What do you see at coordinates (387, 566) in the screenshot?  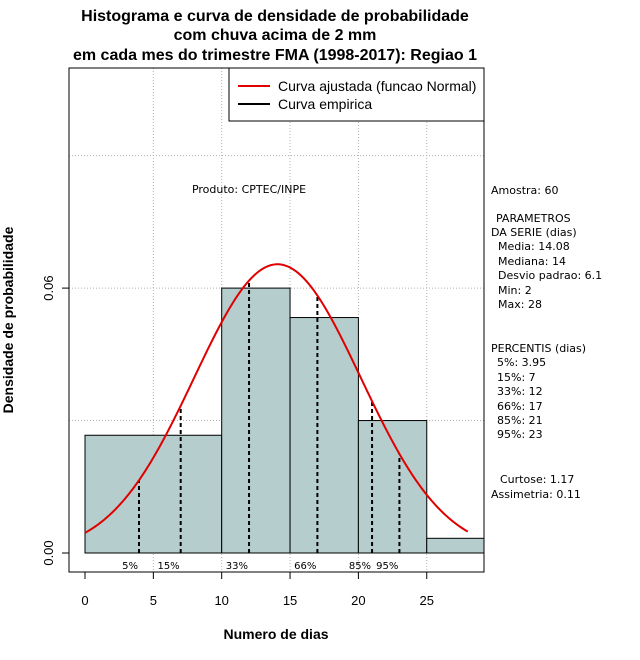 I see `percentile-label: 95%` at bounding box center [387, 566].